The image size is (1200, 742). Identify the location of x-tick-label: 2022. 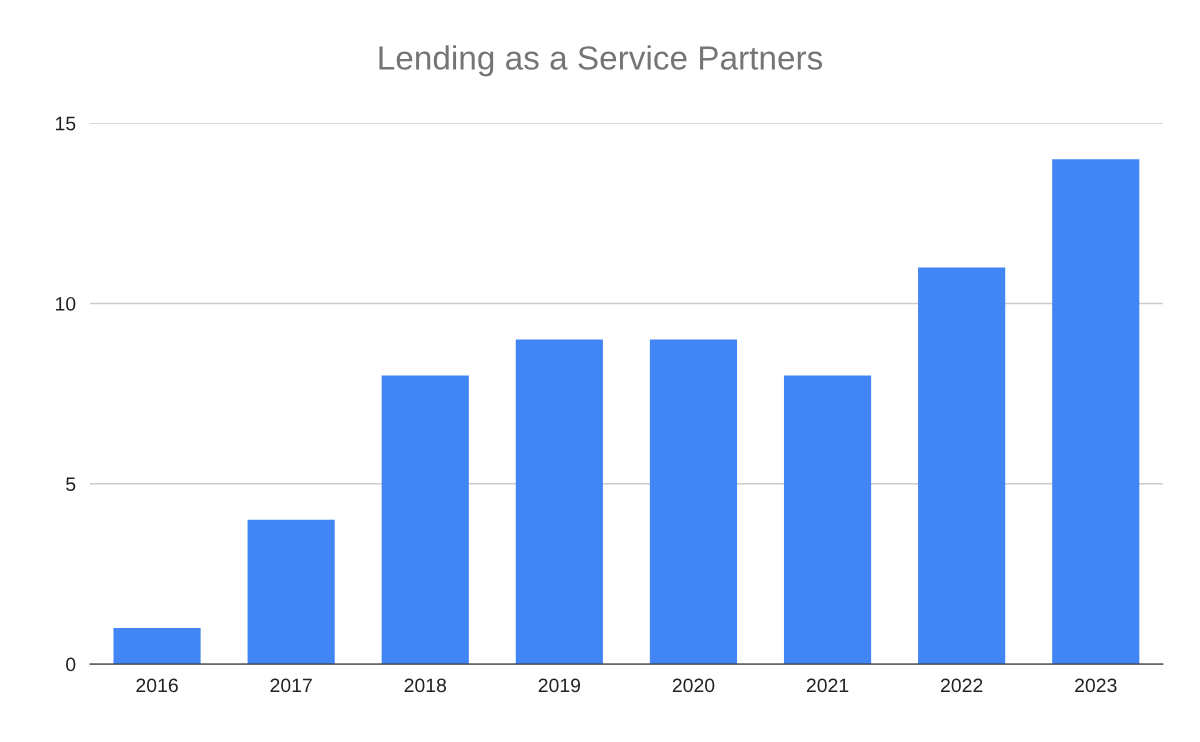
(962, 685).